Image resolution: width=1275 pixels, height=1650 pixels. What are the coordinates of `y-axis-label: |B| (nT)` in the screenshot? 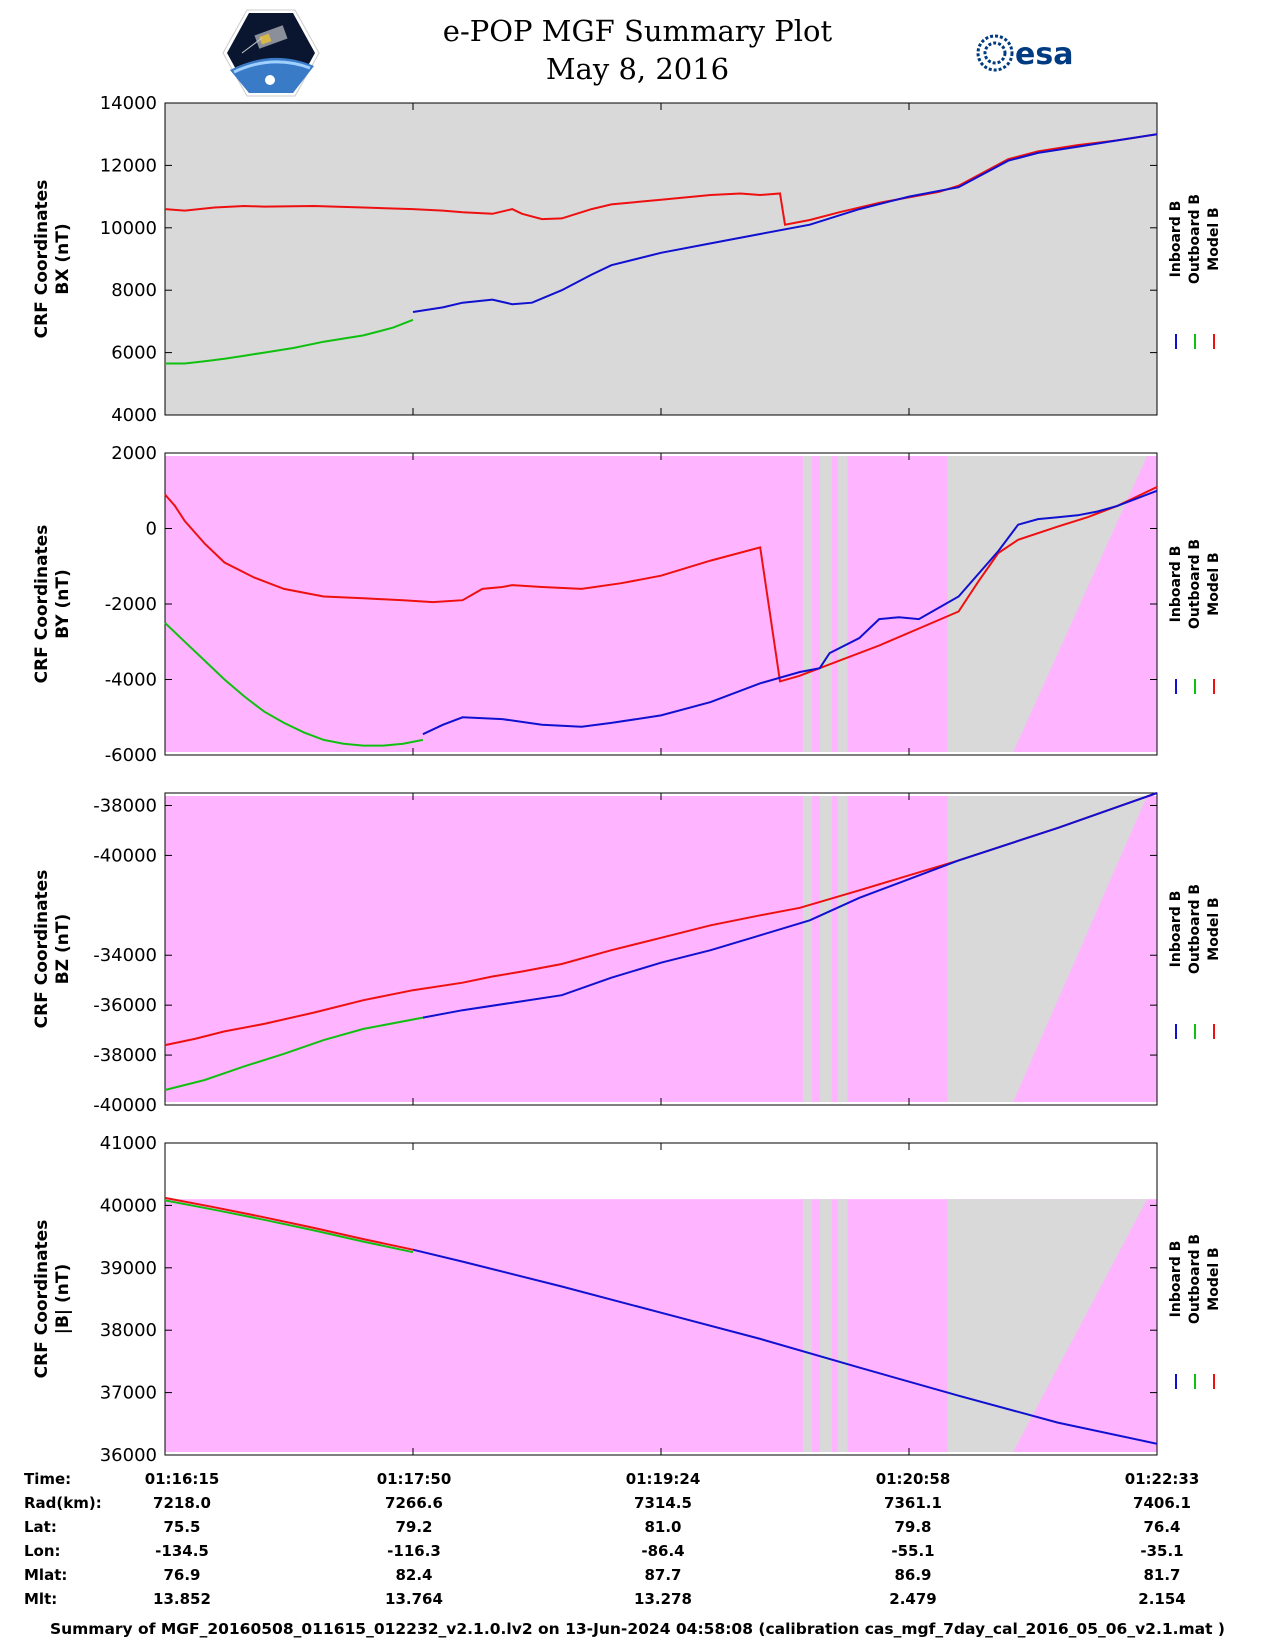 It's located at (63, 1299).